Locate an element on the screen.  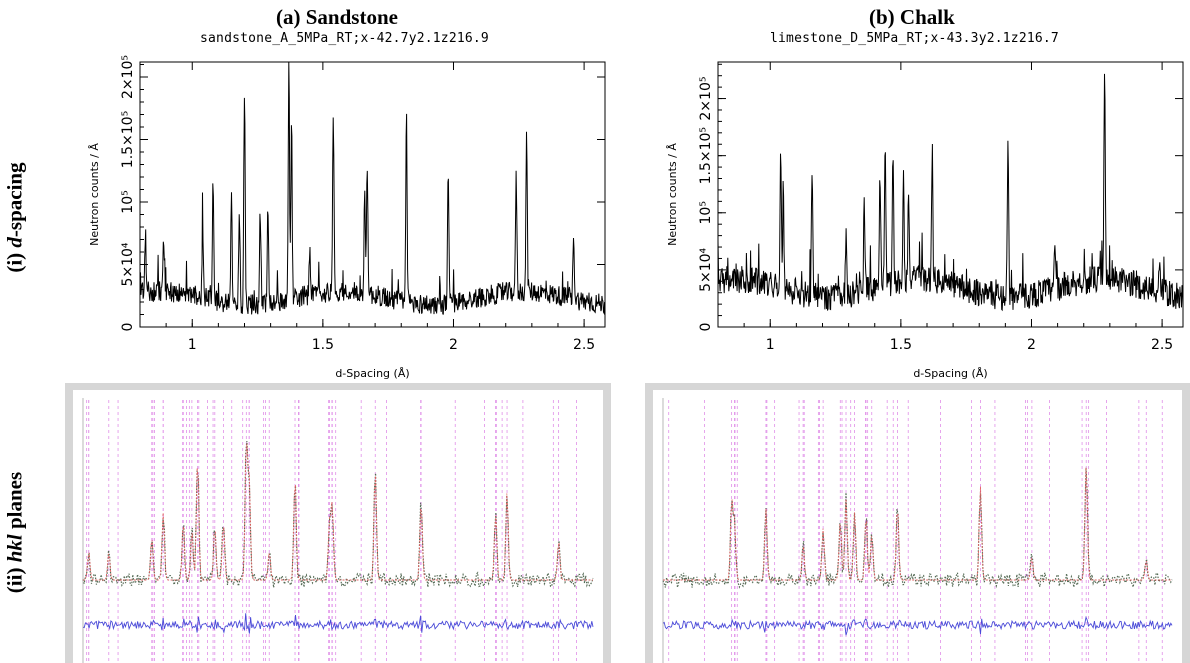
row-label-hkl-prefix: (ii) is located at coordinates (14, 578).